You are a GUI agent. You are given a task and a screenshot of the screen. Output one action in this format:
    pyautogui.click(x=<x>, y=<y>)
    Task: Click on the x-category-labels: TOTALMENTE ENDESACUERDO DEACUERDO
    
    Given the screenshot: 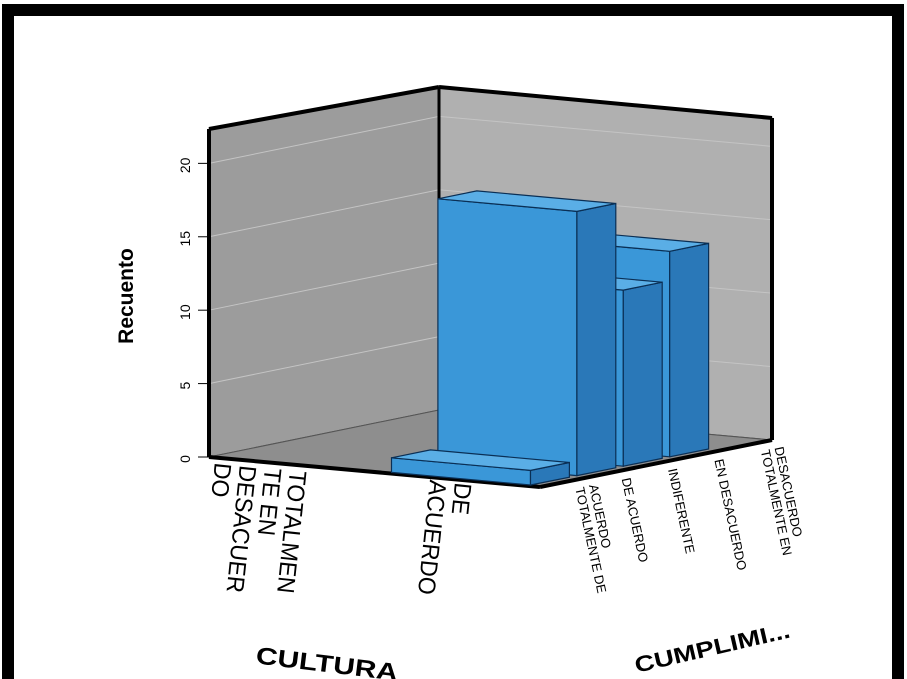 What is the action you would take?
    pyautogui.click(x=336, y=531)
    